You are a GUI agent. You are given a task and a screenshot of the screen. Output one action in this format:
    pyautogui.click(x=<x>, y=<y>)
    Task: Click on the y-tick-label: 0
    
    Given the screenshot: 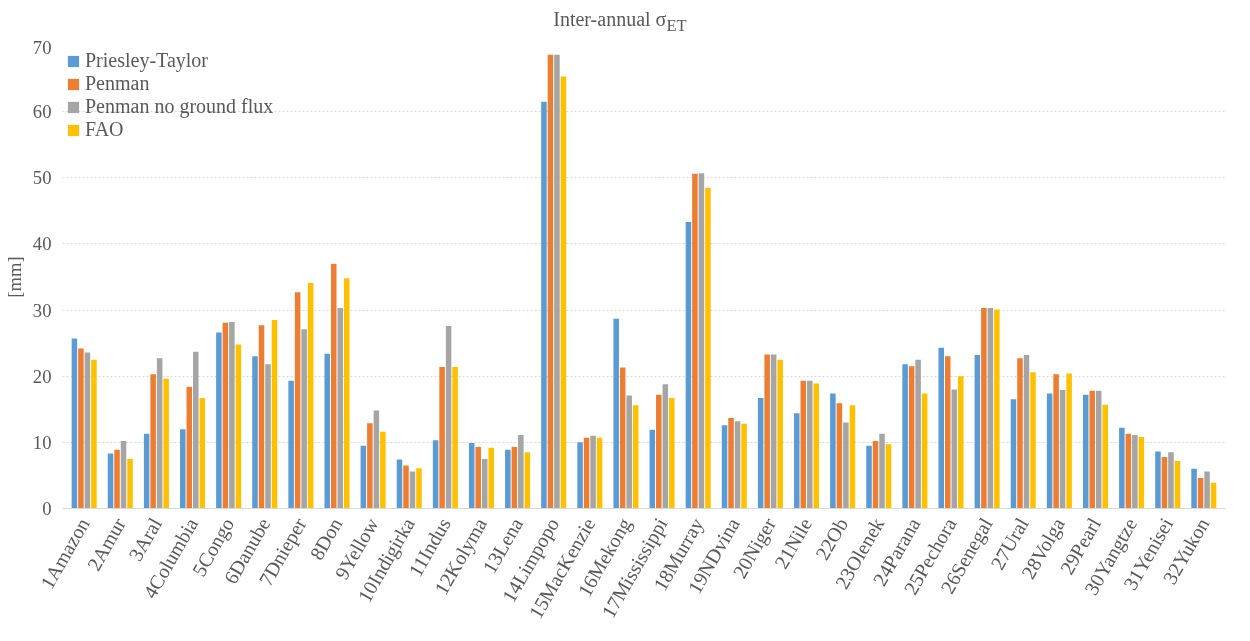 What is the action you would take?
    pyautogui.click(x=47, y=508)
    